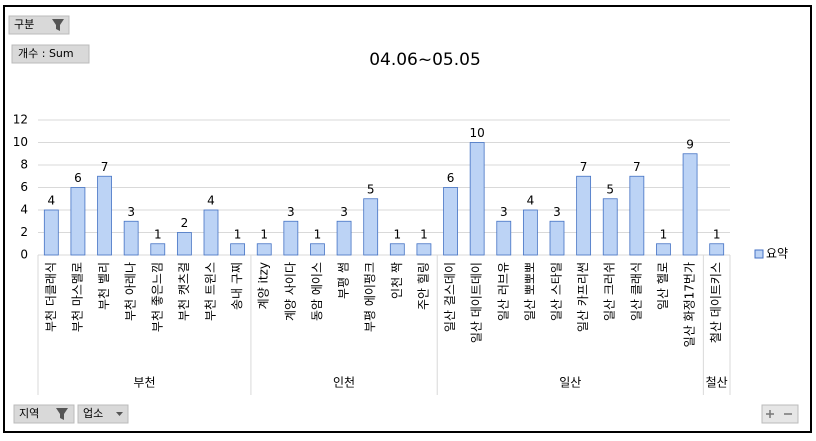  Describe the element at coordinates (50, 297) in the screenshot. I see `x-tick-label: 부천 더클래식` at that location.